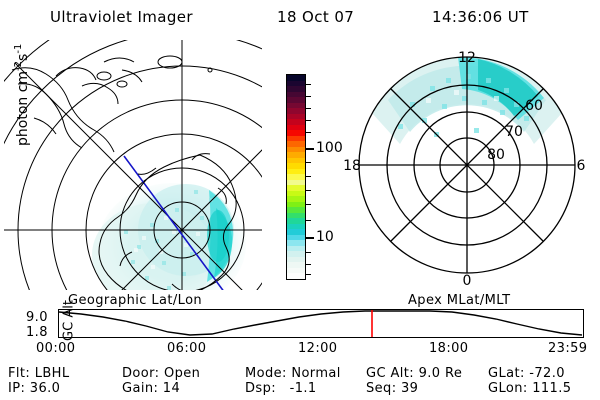 The height and width of the screenshot is (400, 600). Describe the element at coordinates (121, 17) in the screenshot. I see `instrument-title: Ultraviolet Imager` at that location.